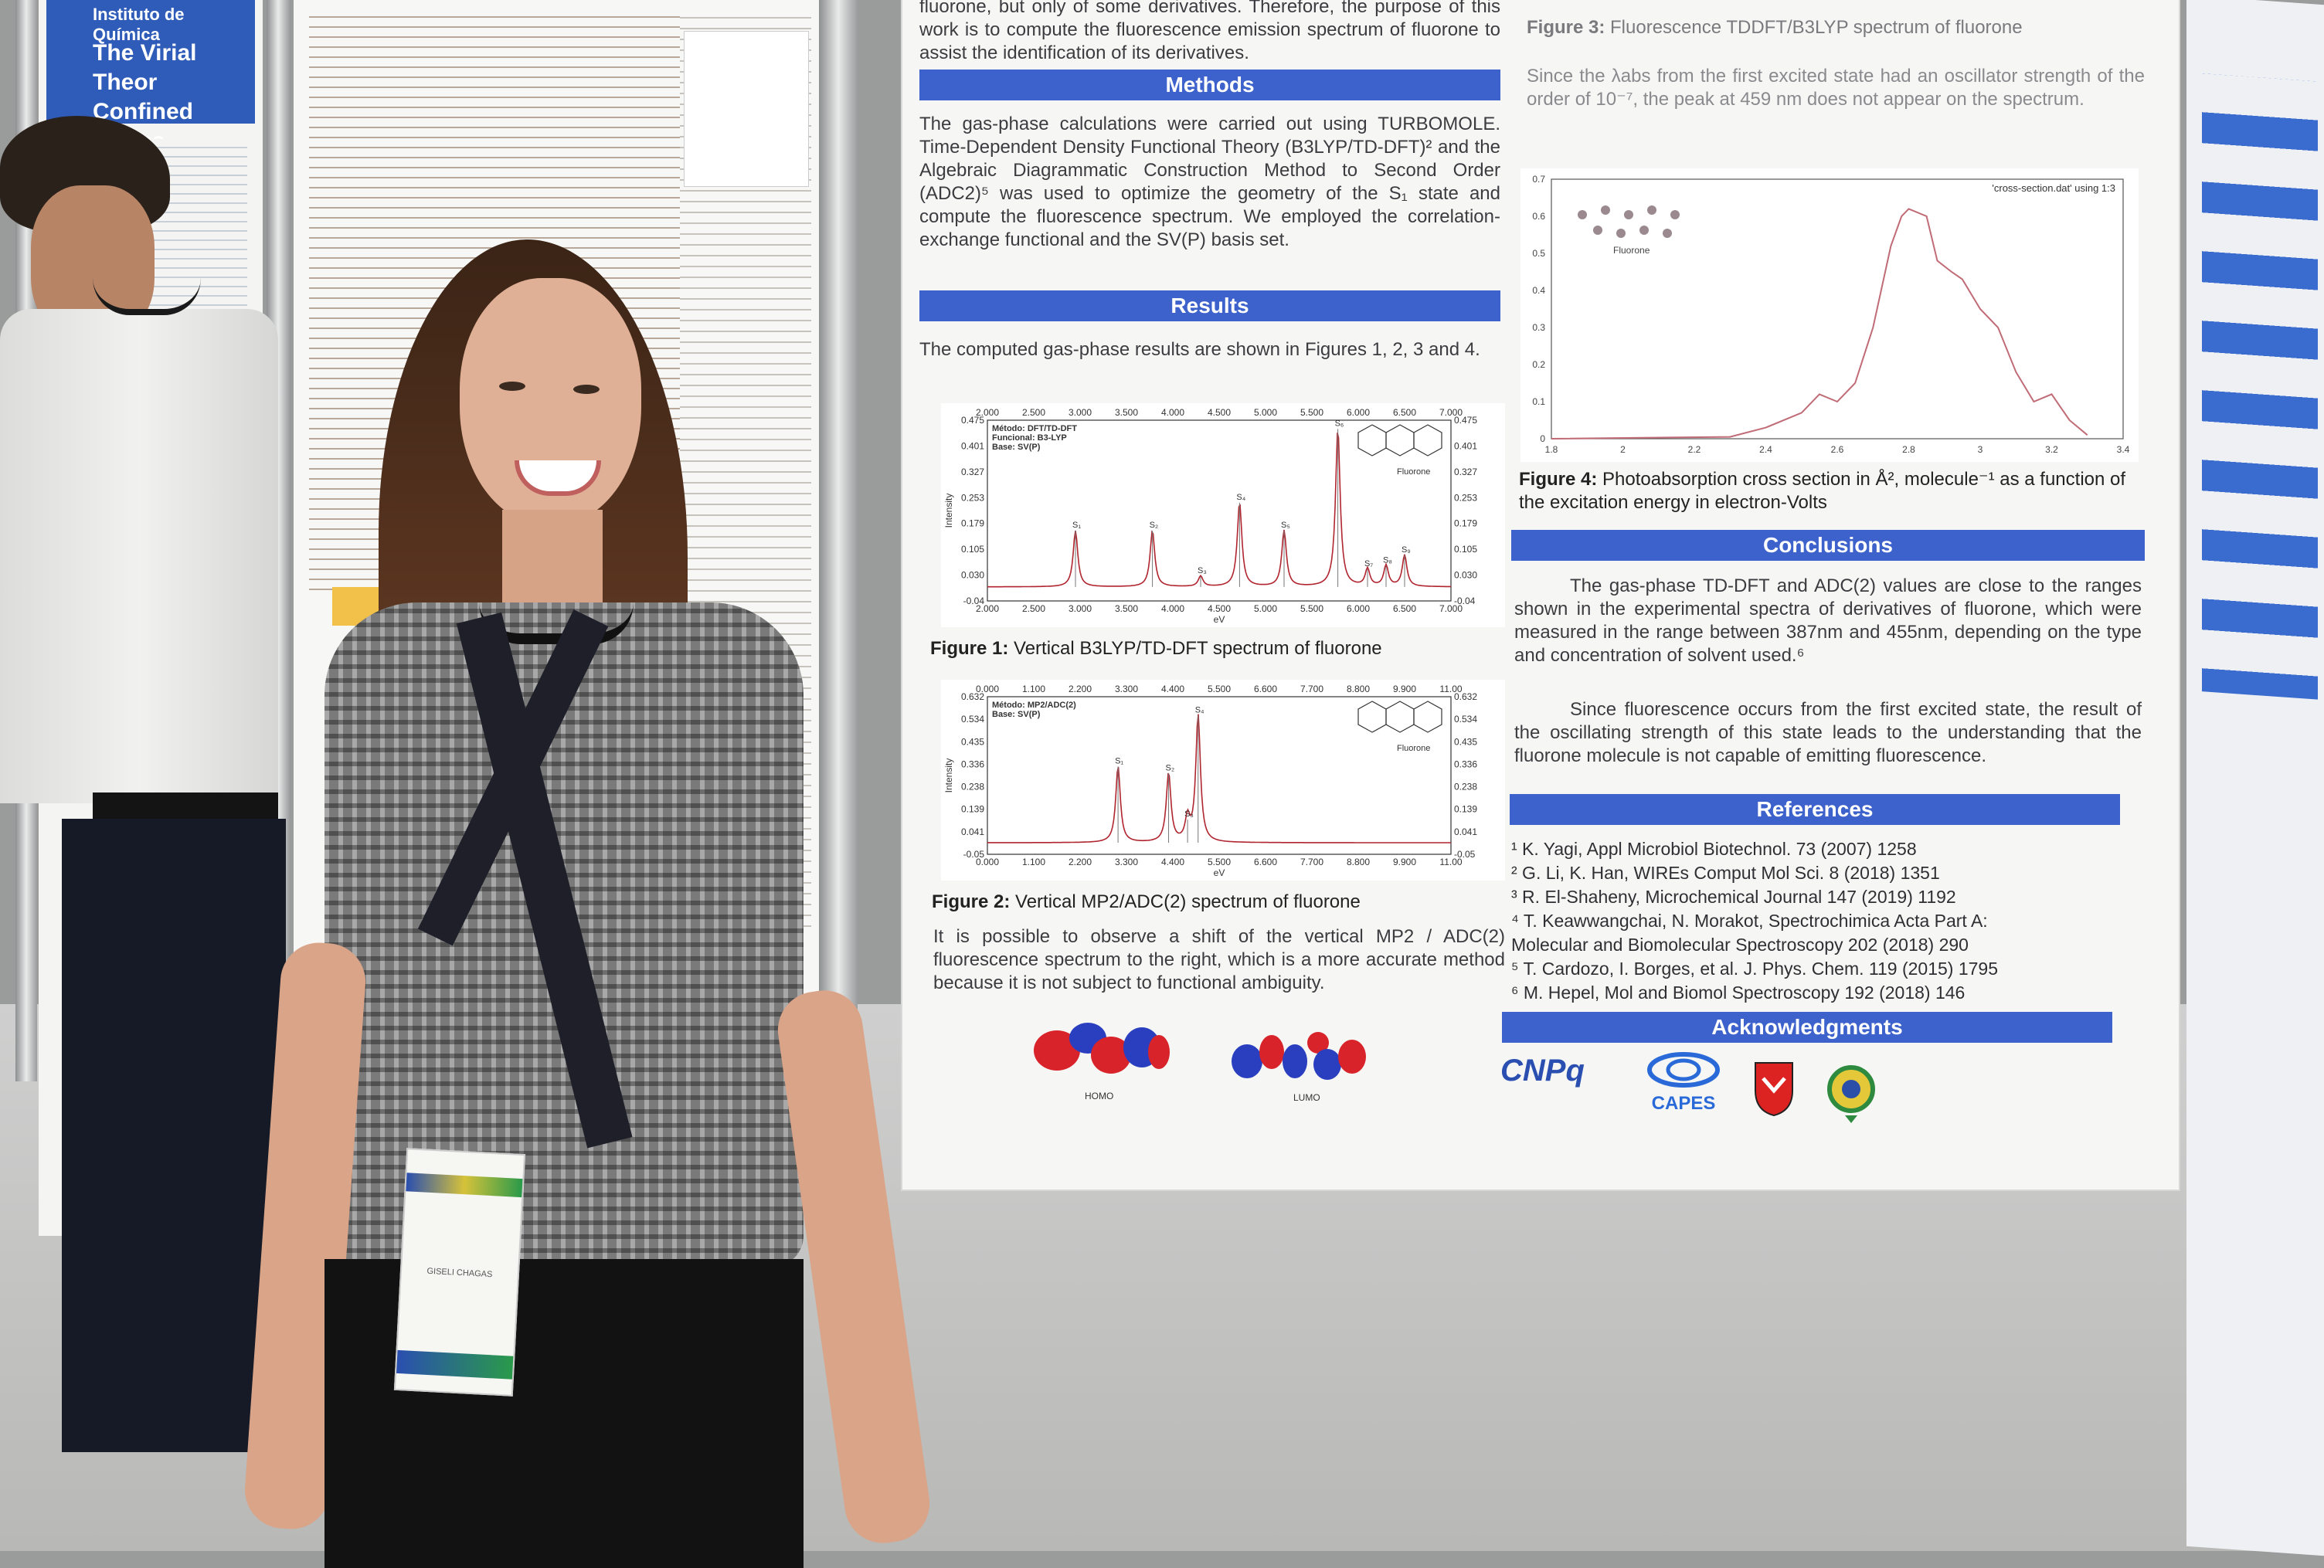 This screenshot has height=1568, width=2324. What do you see at coordinates (1172, 608) in the screenshot?
I see `bottom-tick-label: 4.000` at bounding box center [1172, 608].